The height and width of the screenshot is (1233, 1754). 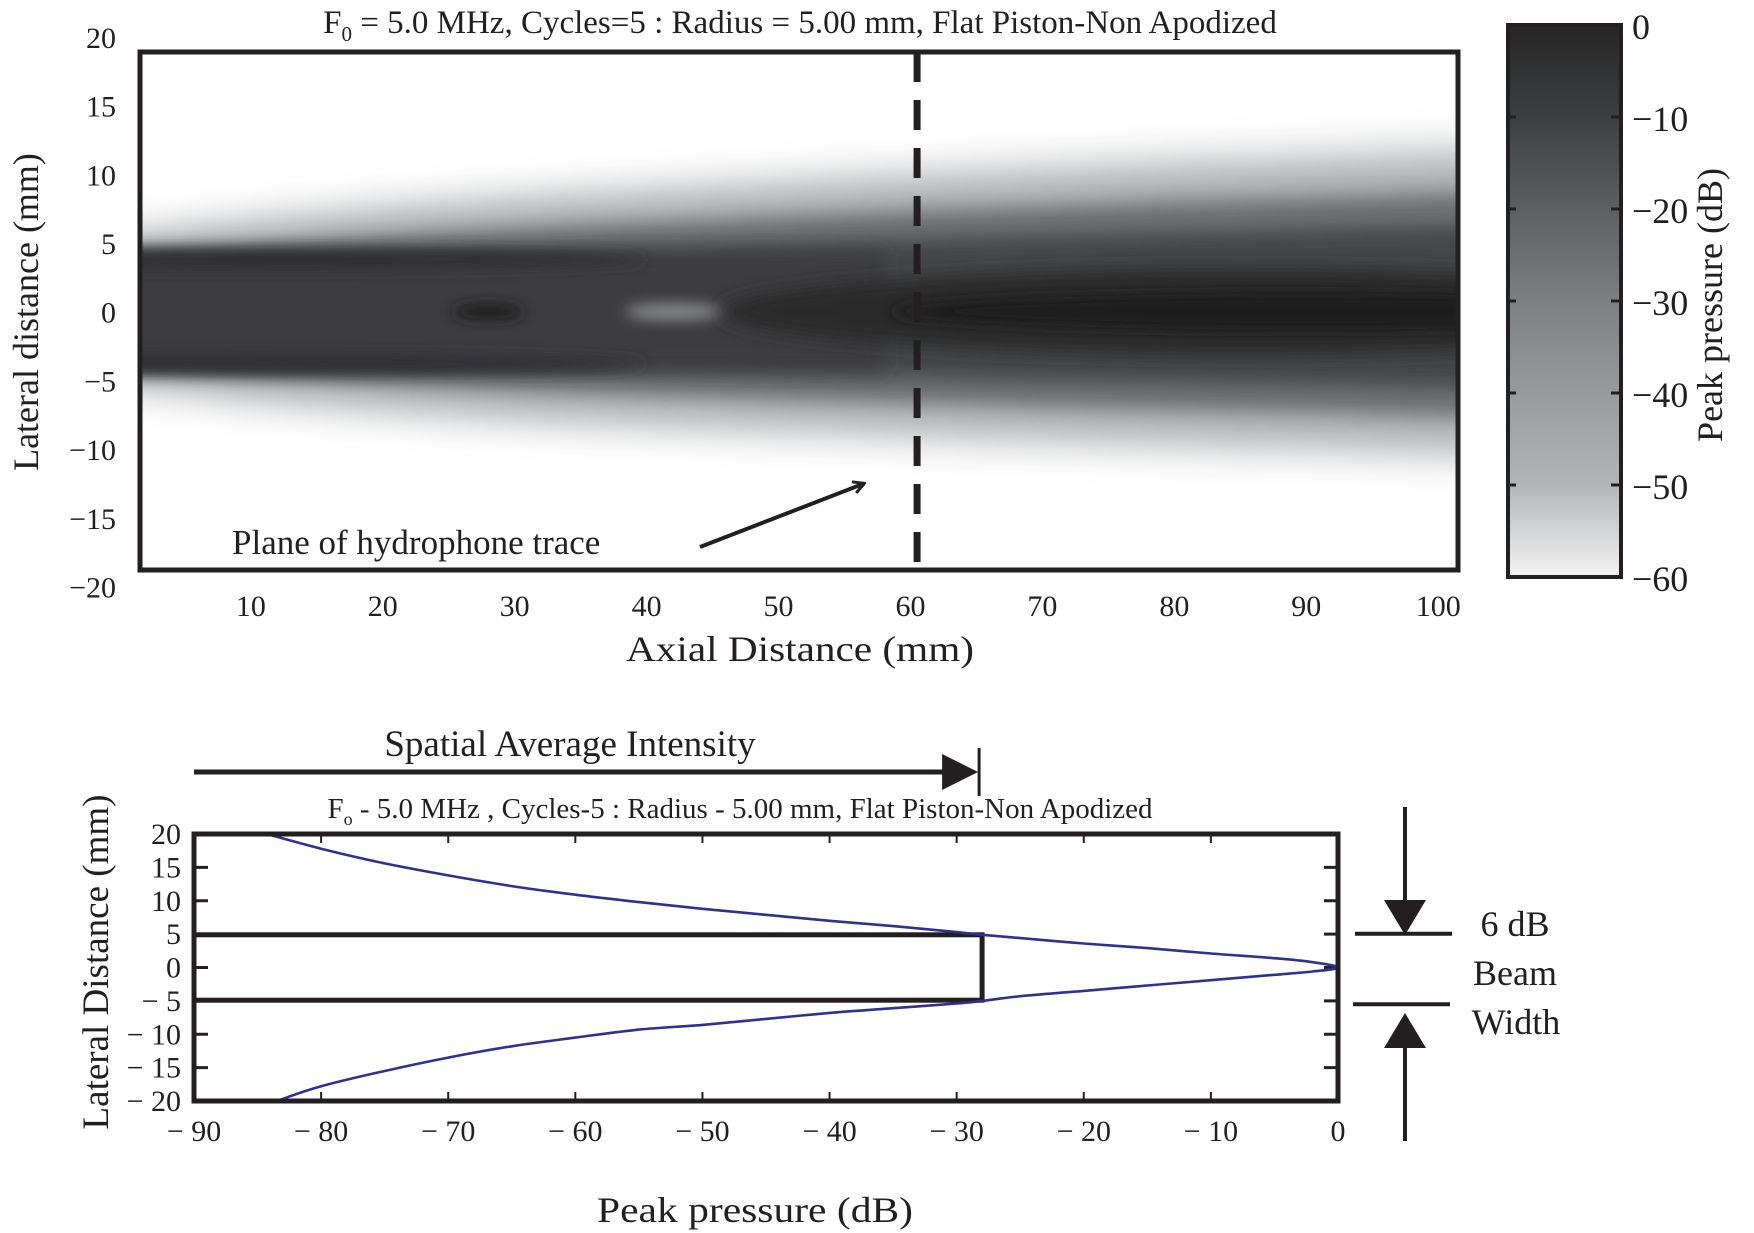 What do you see at coordinates (251, 606) in the screenshot?
I see `heatmap-x-tick-label: 10` at bounding box center [251, 606].